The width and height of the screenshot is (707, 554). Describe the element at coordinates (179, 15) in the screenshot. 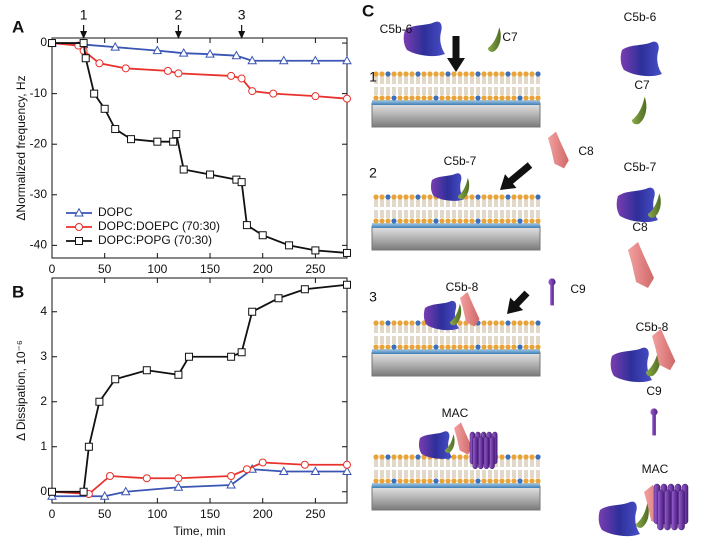

I see `annotation: 2` at that location.